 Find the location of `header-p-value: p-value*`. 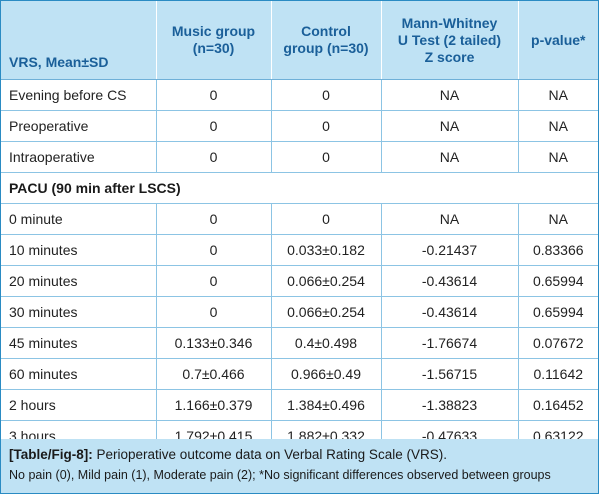

header-p-value: p-value* is located at coordinates (558, 40).